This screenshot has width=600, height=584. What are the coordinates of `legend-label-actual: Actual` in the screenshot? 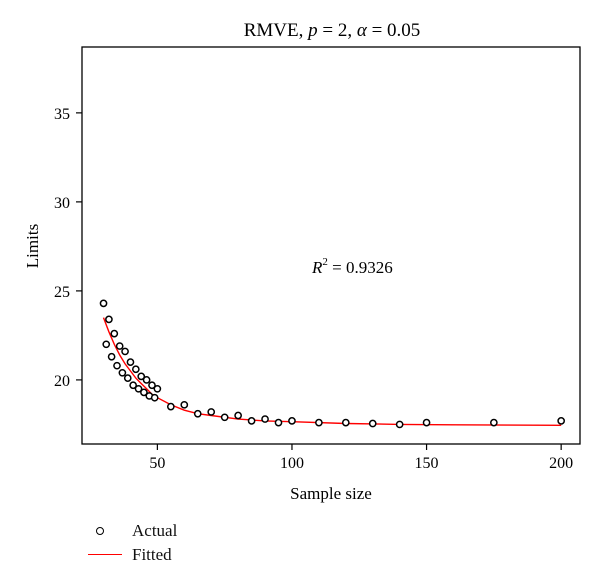 It's located at (155, 530).